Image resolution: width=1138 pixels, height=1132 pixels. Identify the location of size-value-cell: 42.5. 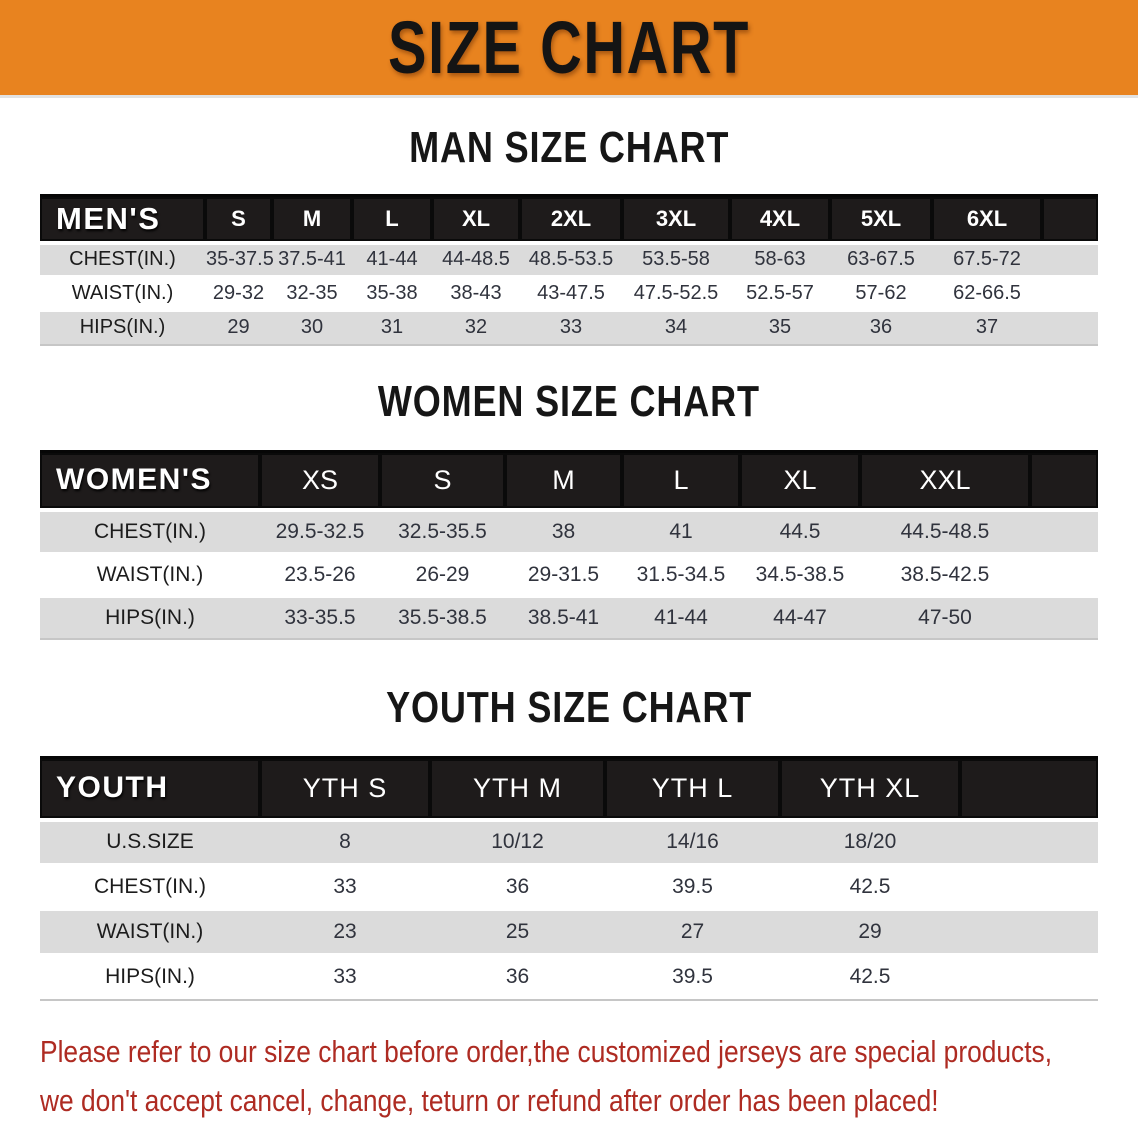
(870, 977).